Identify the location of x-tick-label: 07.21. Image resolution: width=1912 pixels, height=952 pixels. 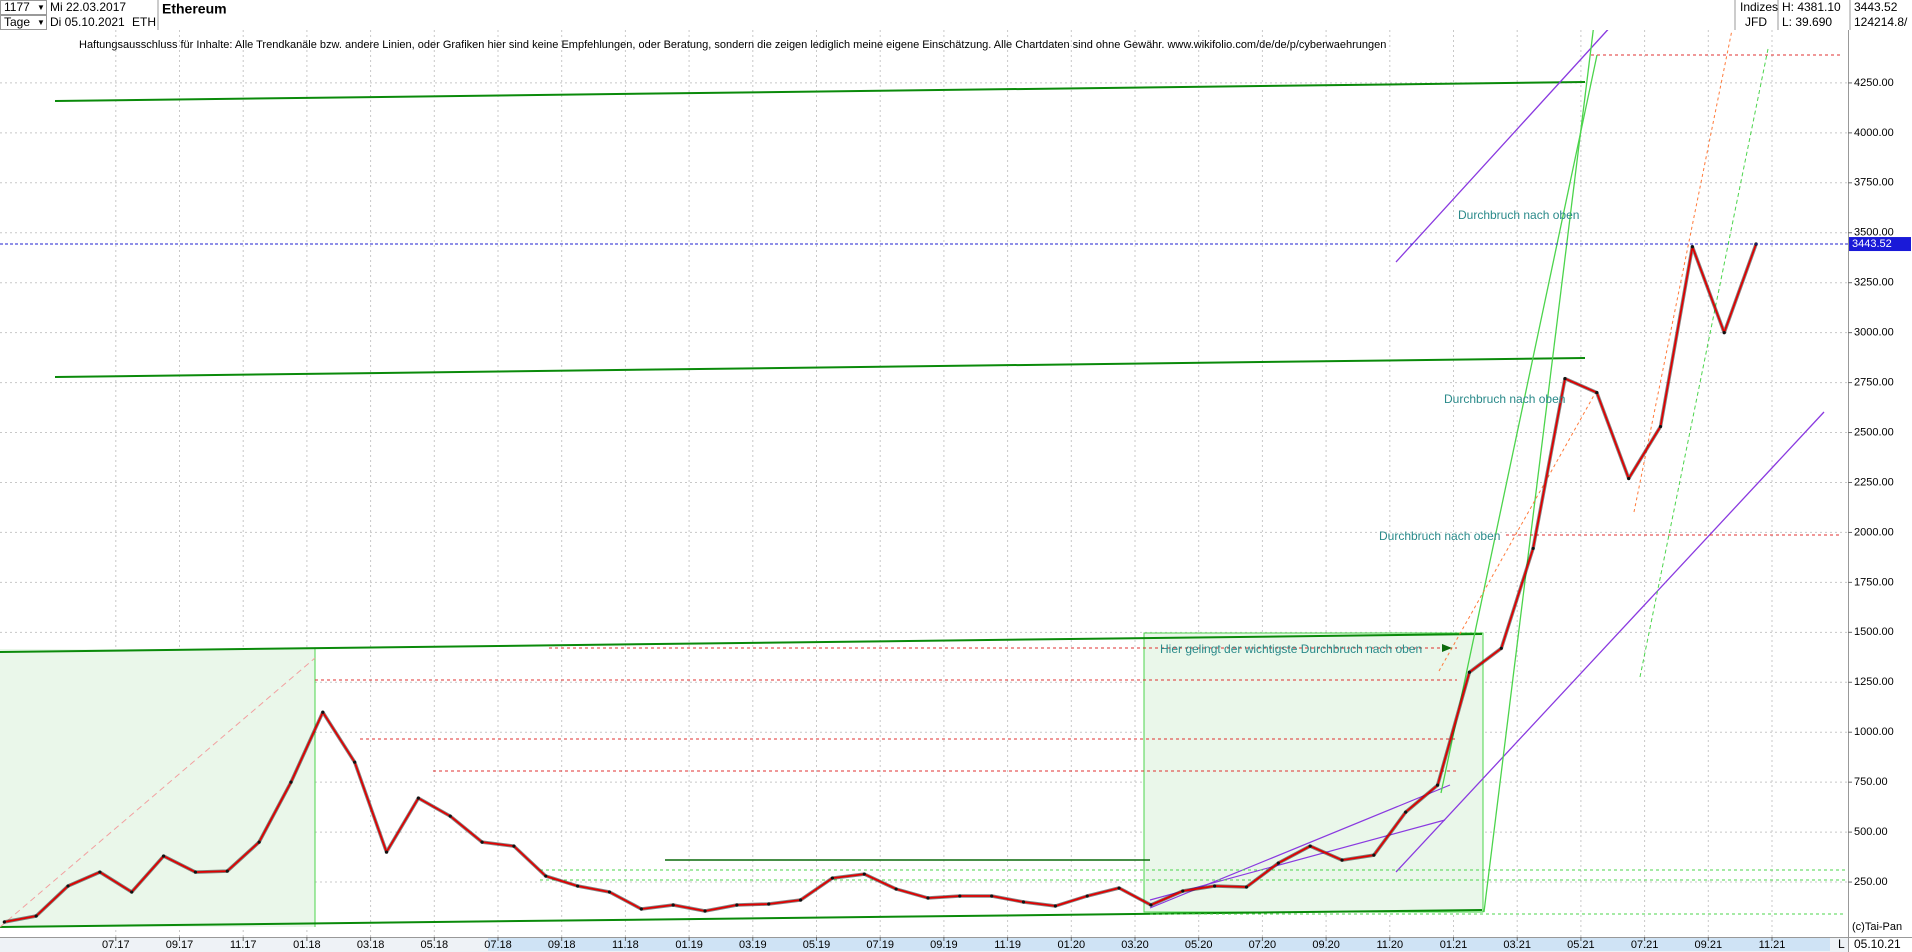
(1645, 945).